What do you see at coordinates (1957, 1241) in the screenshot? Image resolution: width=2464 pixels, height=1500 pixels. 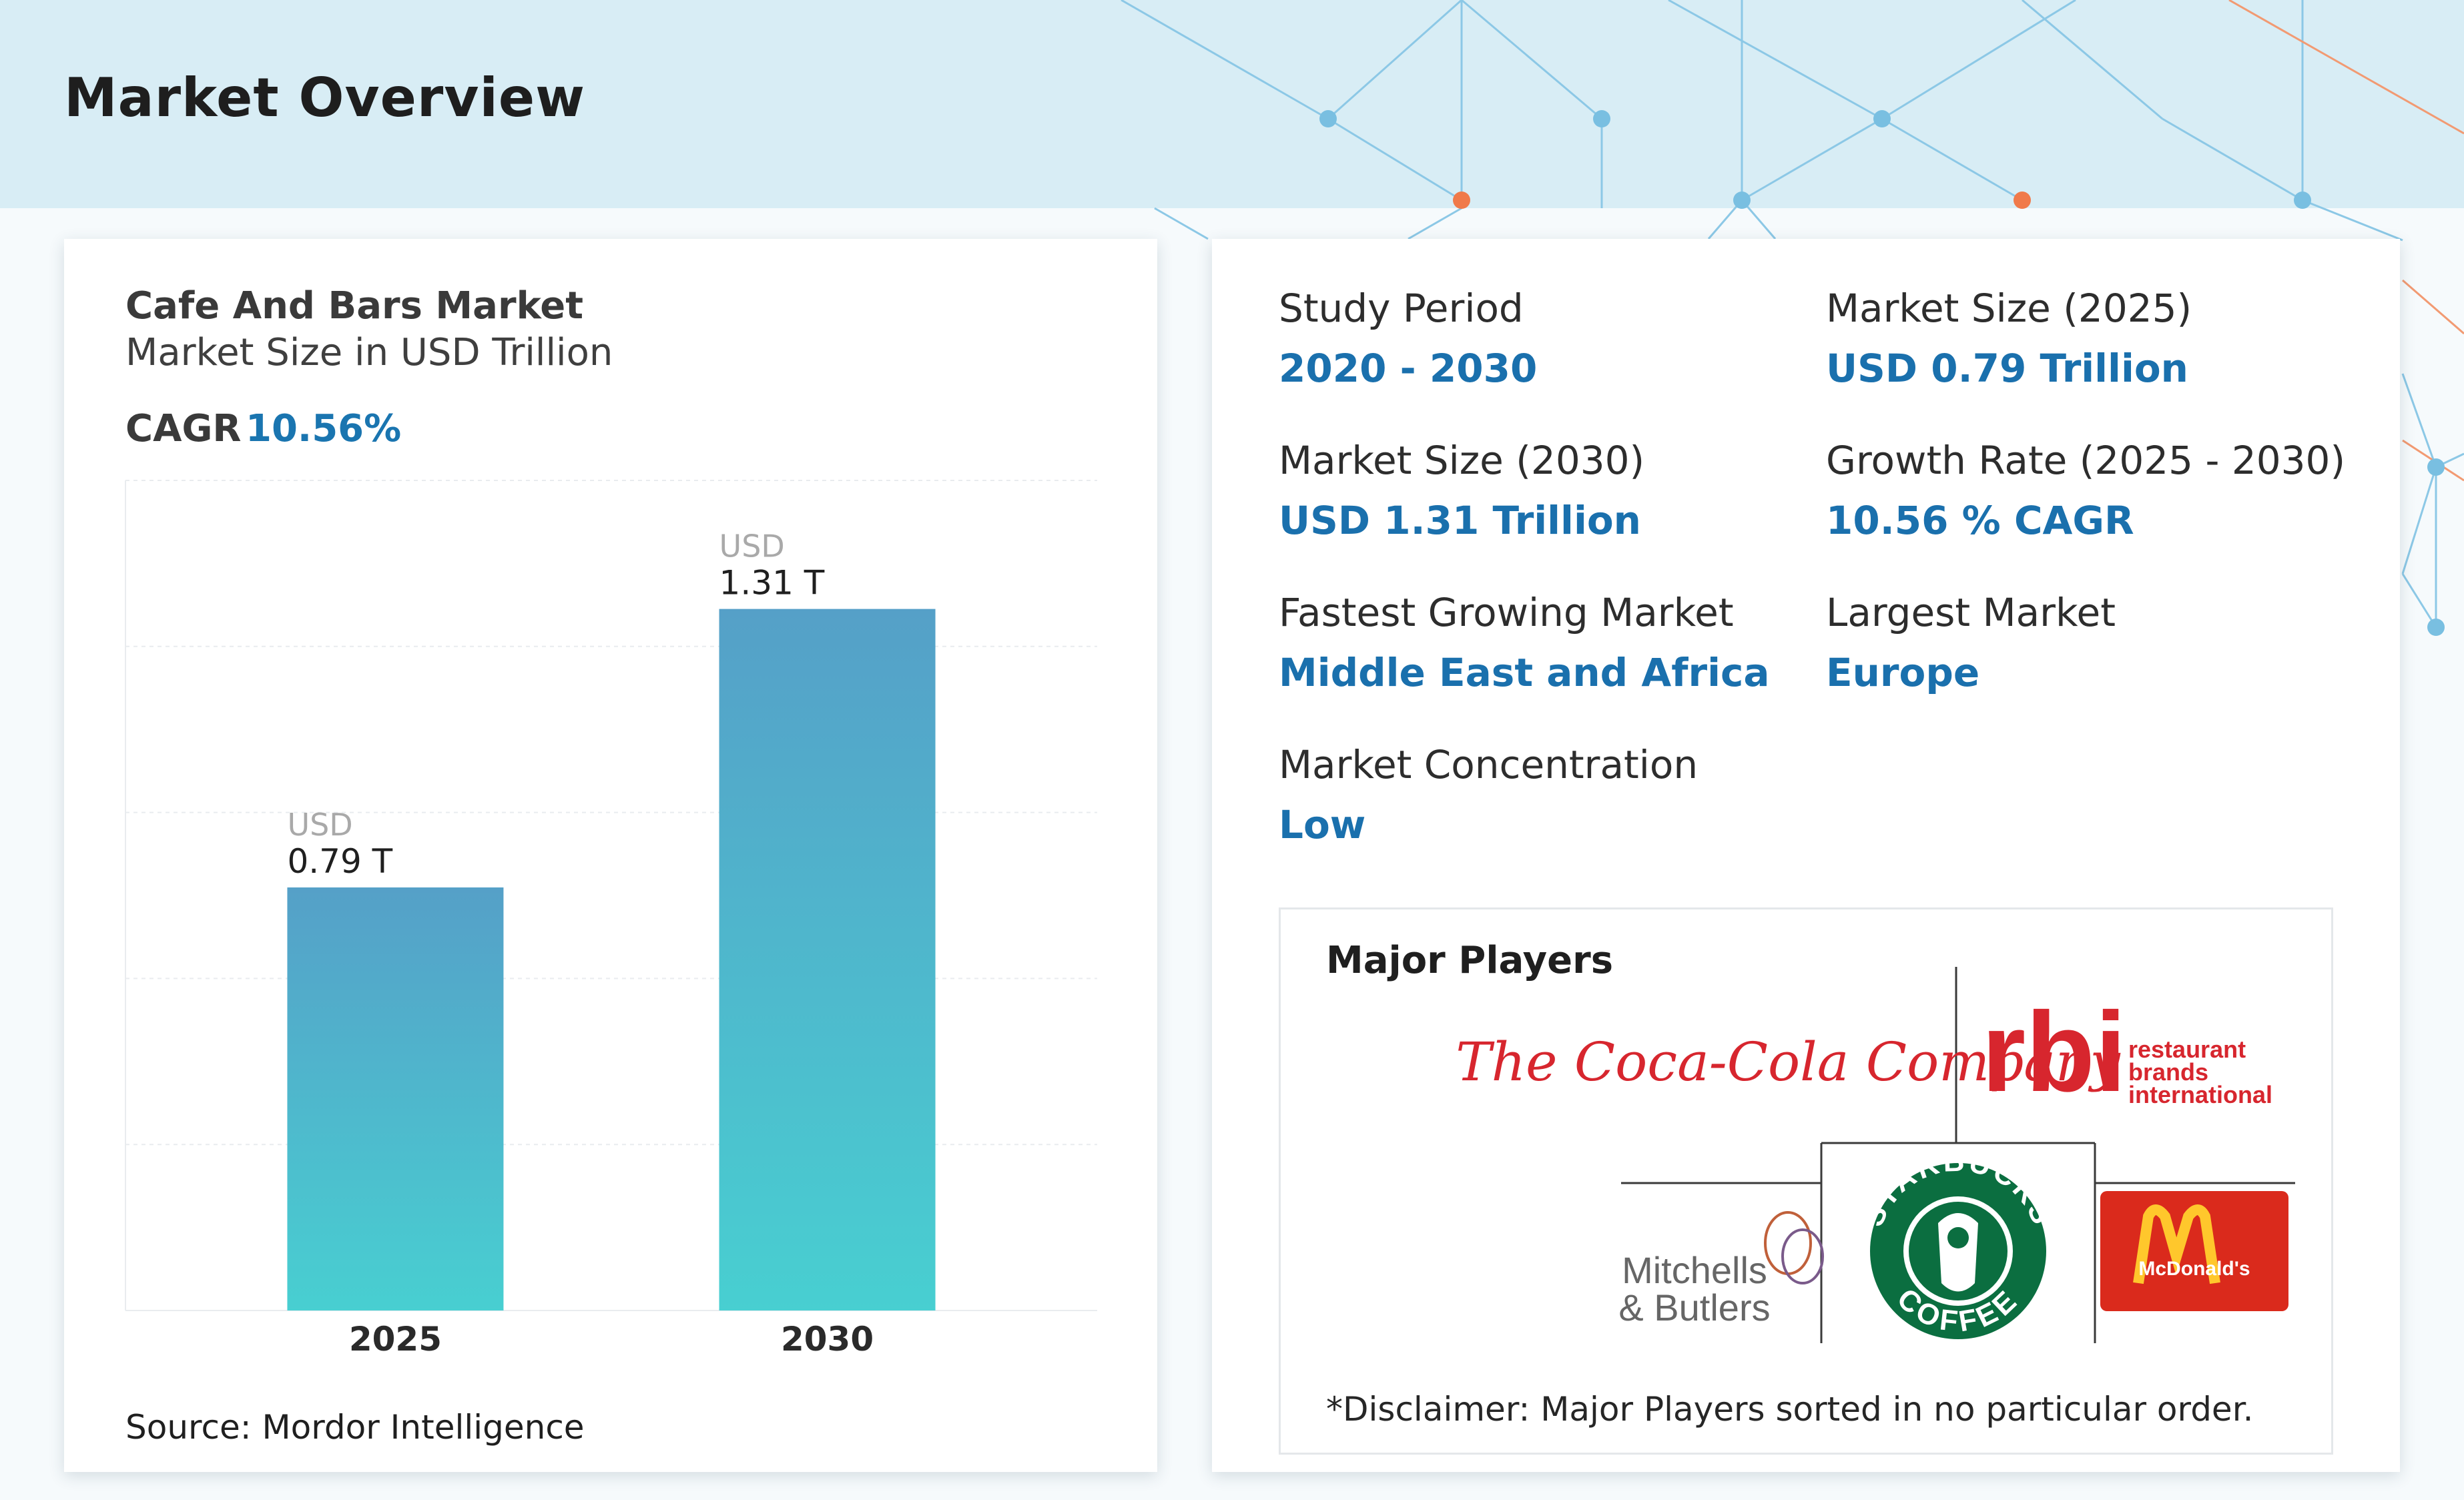 I see `starbucks-logo: STARBUCKS COFFEE` at bounding box center [1957, 1241].